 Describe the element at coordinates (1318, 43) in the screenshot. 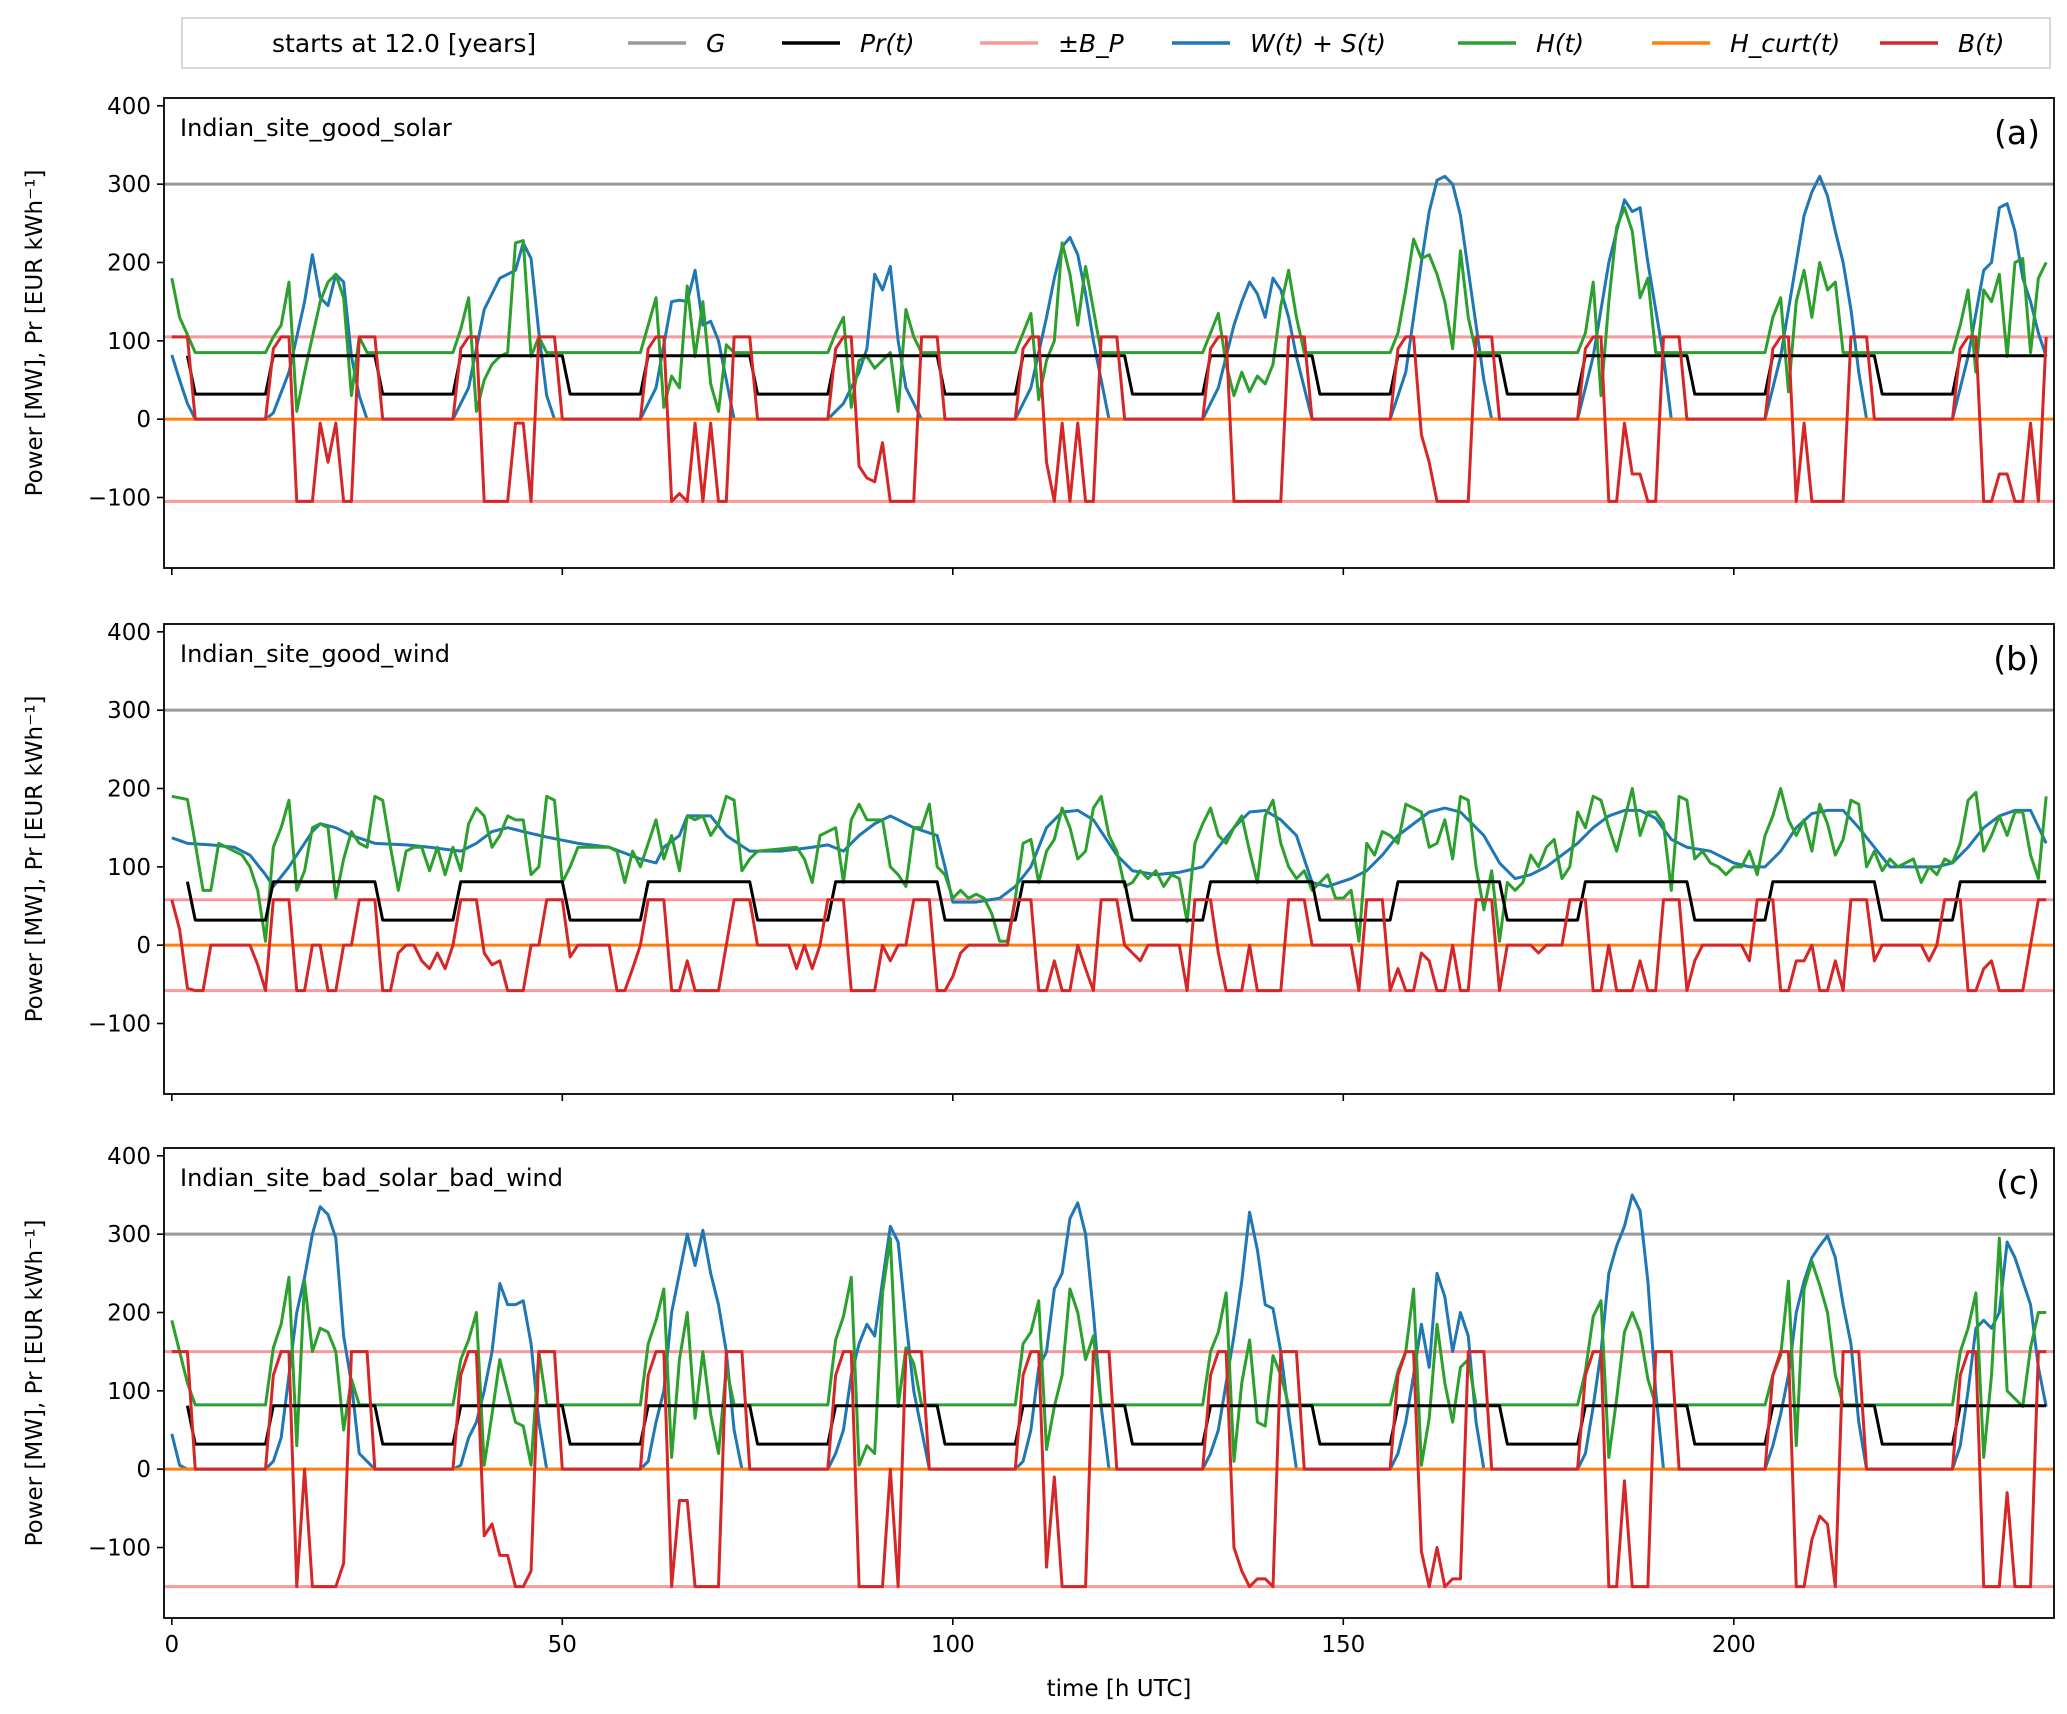

I see `legend-label-WS: W(t) + S(t)` at that location.